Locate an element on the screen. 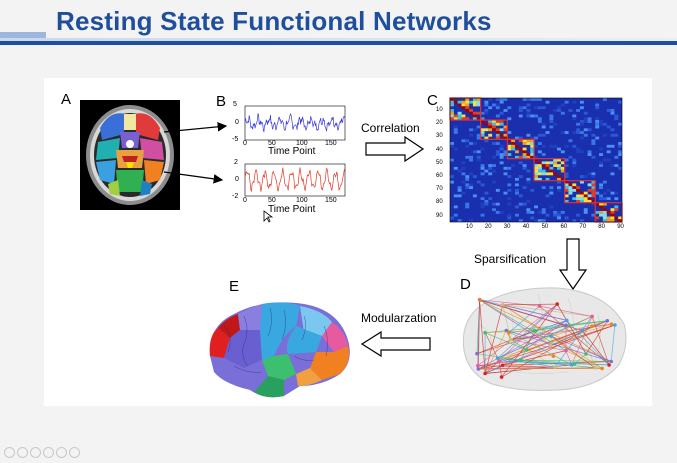  nav-menu-icon is located at coordinates (48, 452).